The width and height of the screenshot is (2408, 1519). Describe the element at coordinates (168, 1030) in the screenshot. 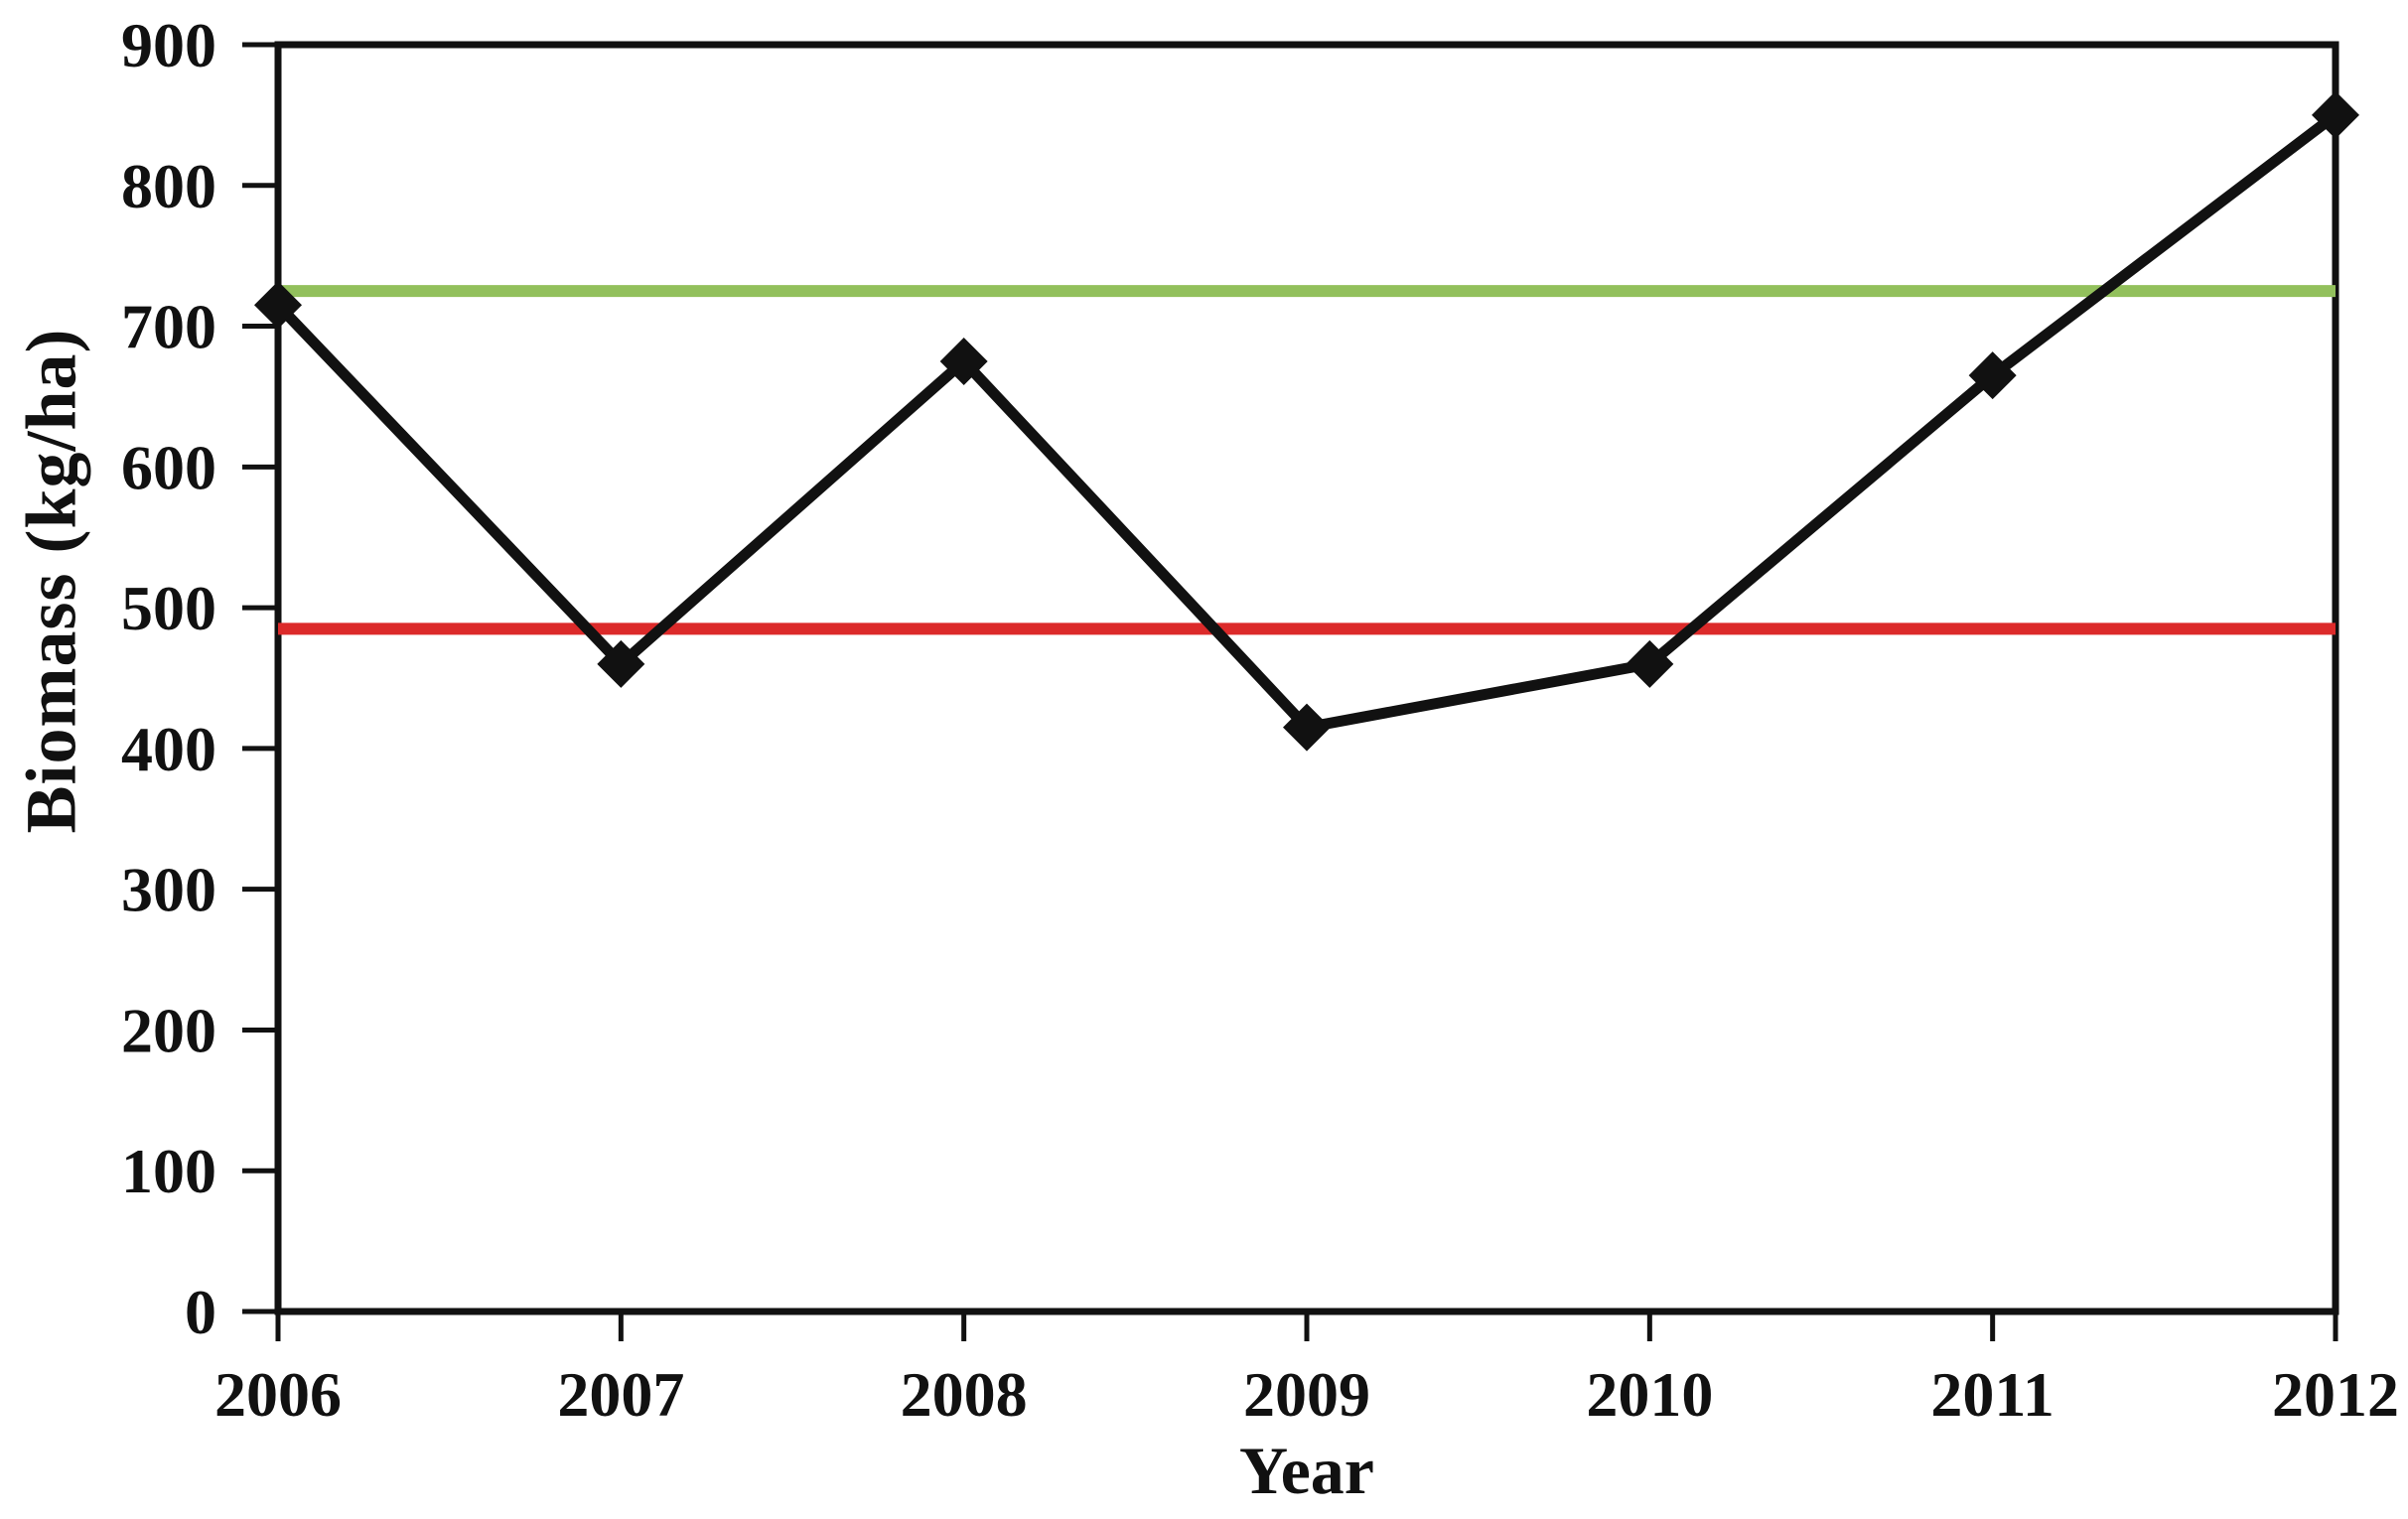

I see `y-tick-label: 200` at that location.